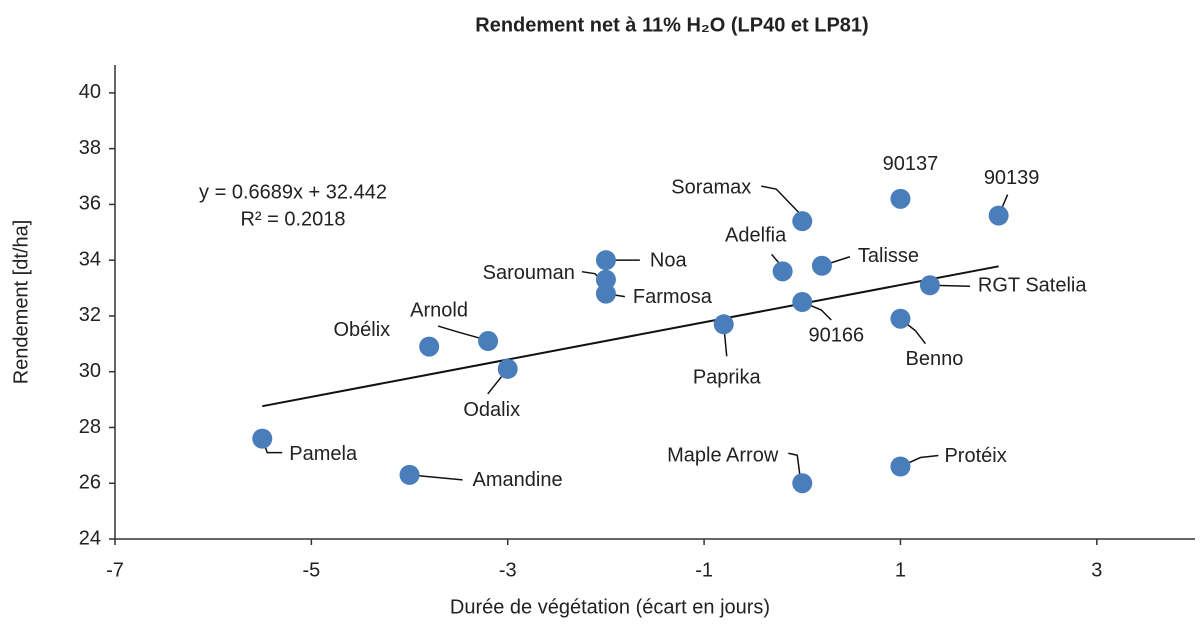  Describe the element at coordinates (888, 256) in the screenshot. I see `point-label: Talisse` at that location.